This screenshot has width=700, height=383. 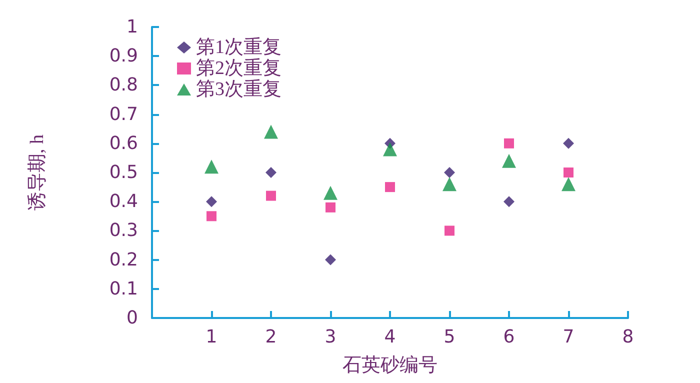 What do you see at coordinates (390, 337) in the screenshot?
I see `x-tick-label: 4` at bounding box center [390, 337].